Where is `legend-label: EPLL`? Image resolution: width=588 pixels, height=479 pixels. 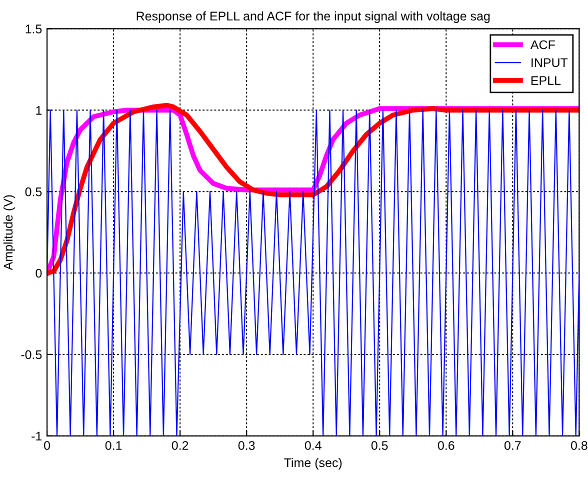
legend-label: EPLL is located at coordinates (546, 80).